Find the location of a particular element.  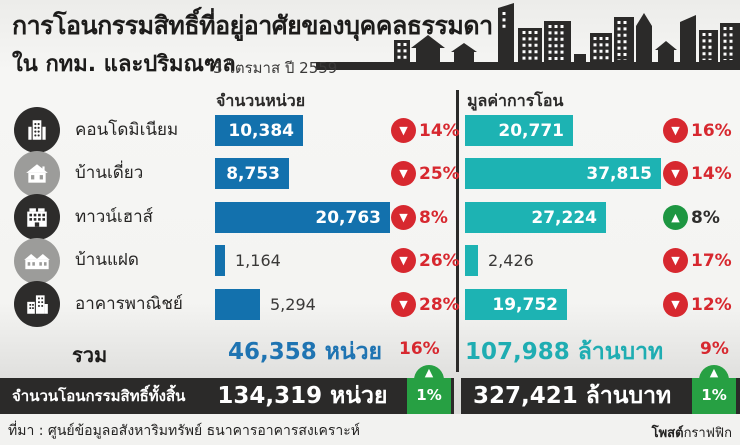

column-divider is located at coordinates (457, 231).